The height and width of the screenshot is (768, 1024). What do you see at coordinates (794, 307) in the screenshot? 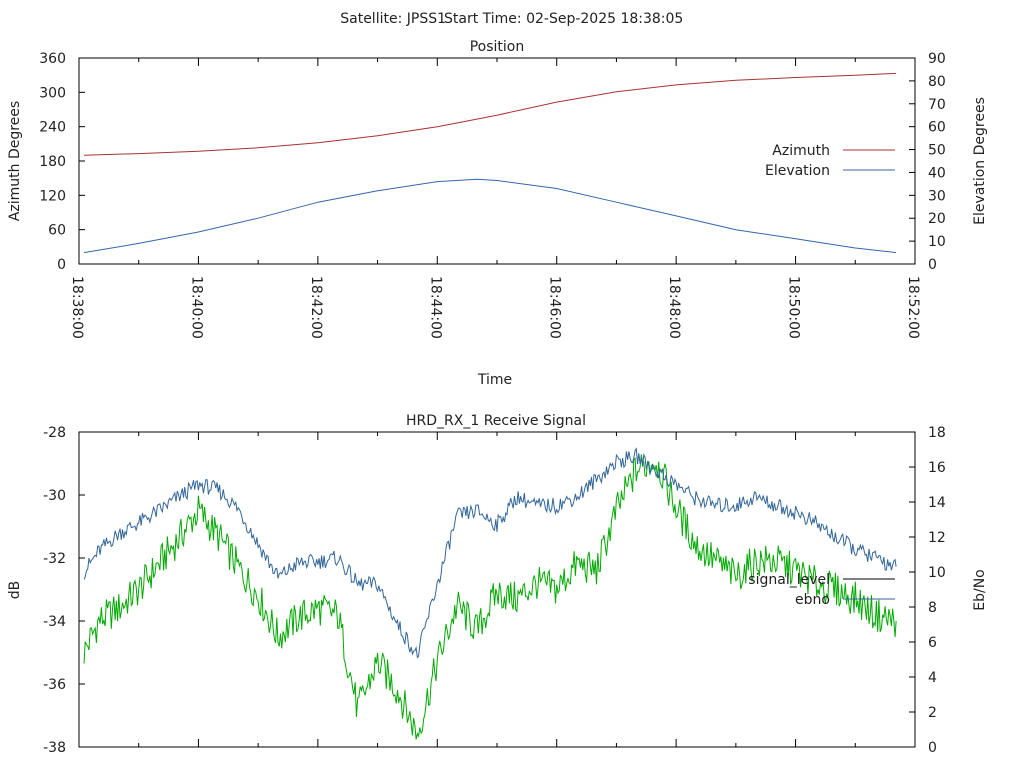
I see `time-tick-label: 18:50:00` at bounding box center [794, 307].